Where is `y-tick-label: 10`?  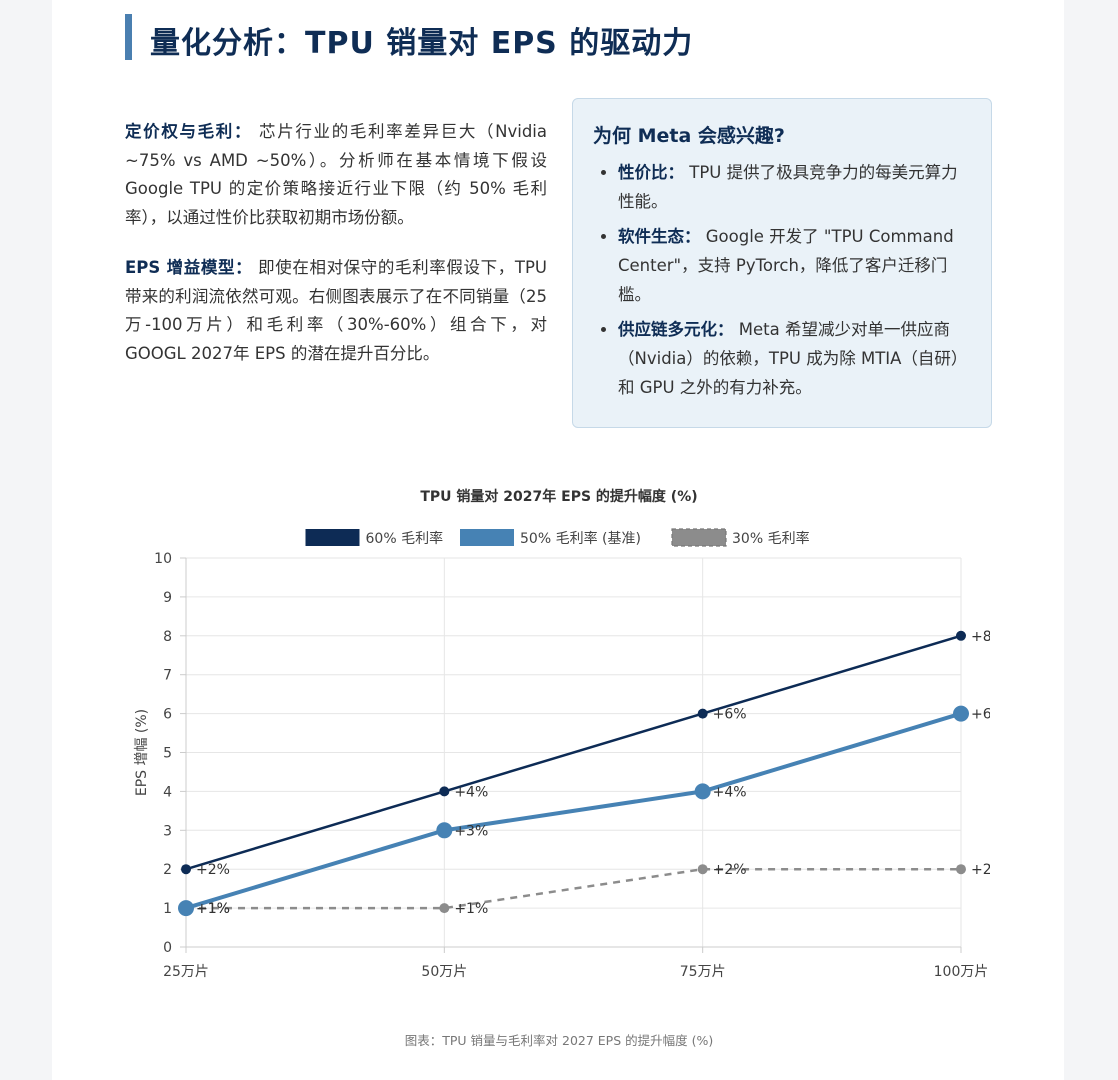 y-tick-label: 10 is located at coordinates (163, 559).